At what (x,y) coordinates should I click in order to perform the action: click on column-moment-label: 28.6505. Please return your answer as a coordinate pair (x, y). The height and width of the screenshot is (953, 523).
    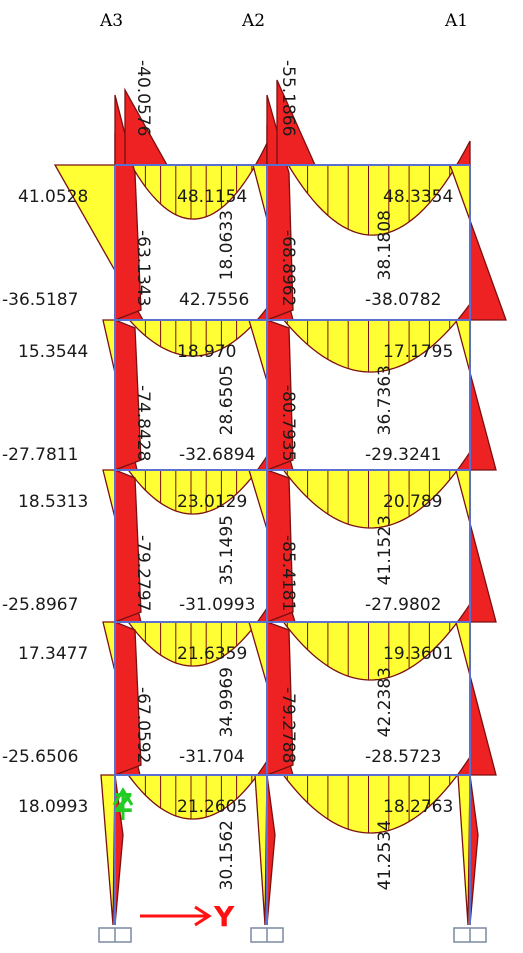
    Looking at the image, I should click on (227, 400).